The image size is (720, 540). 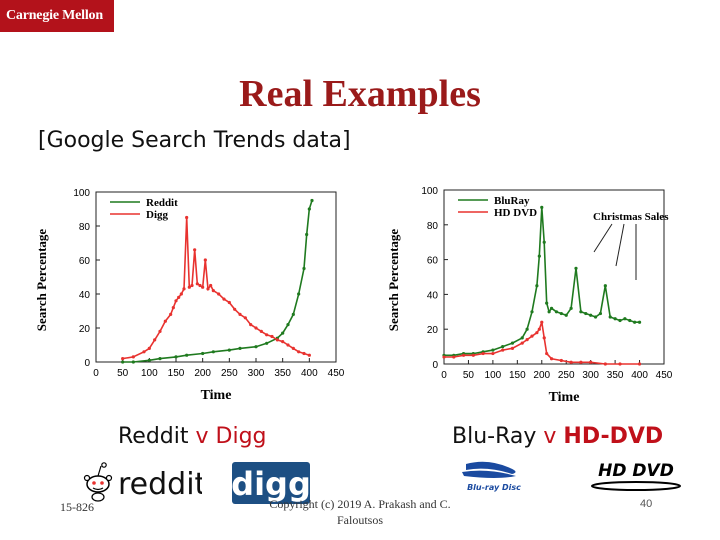 I want to click on page-number: 40, so click(x=646, y=504).